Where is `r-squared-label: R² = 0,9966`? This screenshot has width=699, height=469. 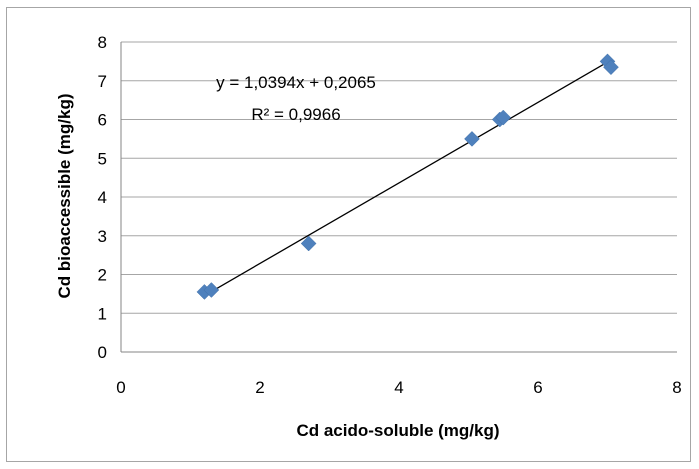
r-squared-label: R² = 0,9966 is located at coordinates (295, 114).